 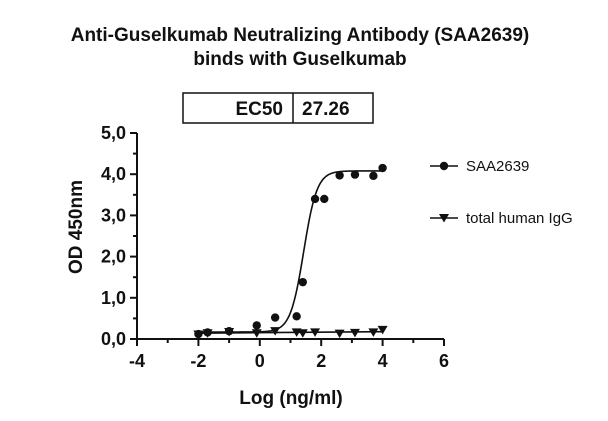 What do you see at coordinates (299, 59) in the screenshot?
I see `chart-subtitle: binds with Guselkumab` at bounding box center [299, 59].